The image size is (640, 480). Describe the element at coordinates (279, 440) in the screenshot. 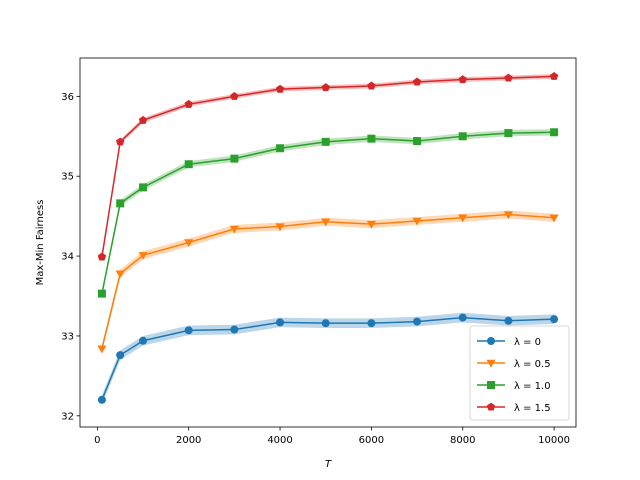

I see `x-tick-label: 4000` at that location.